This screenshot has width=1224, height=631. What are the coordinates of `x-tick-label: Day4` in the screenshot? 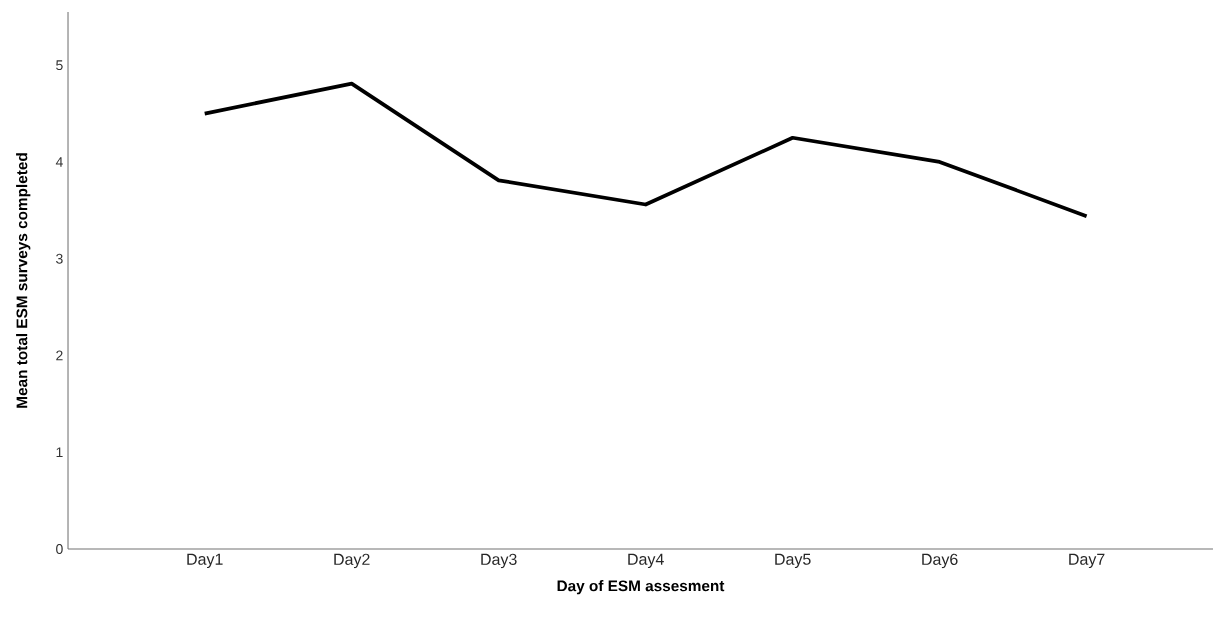 It's located at (646, 561).